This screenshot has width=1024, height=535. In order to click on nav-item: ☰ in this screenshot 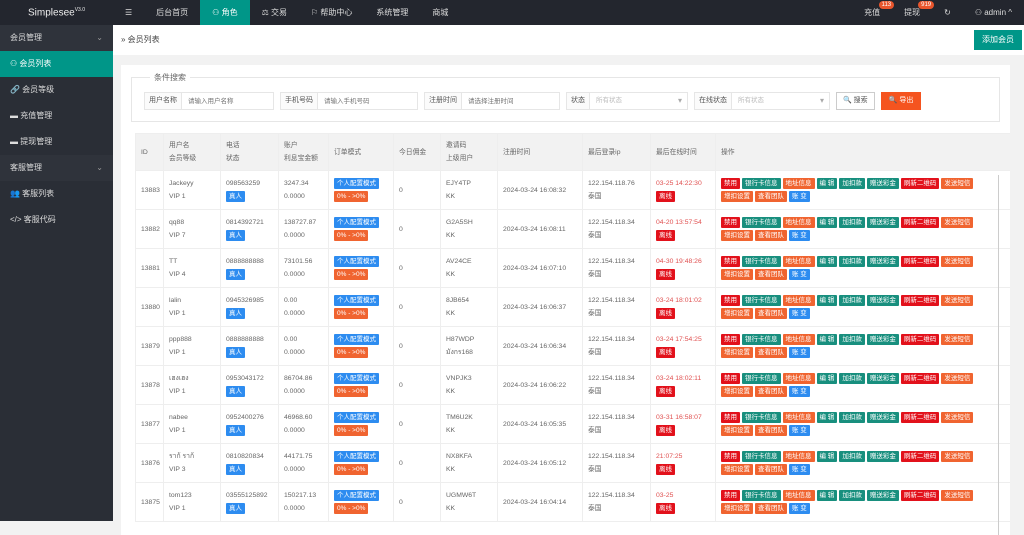, I will do `click(129, 12)`.